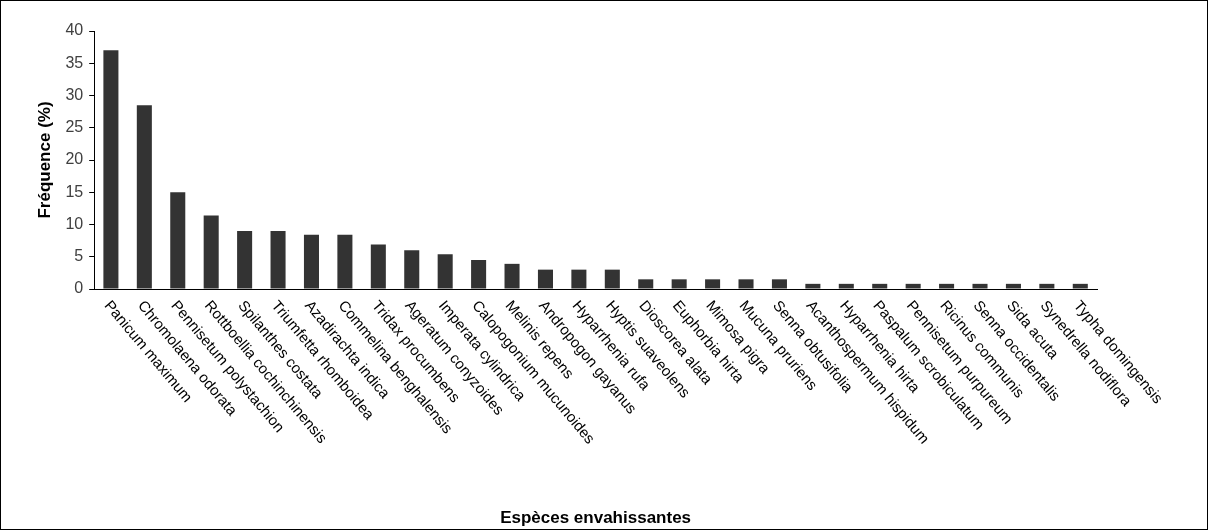 This screenshot has width=1208, height=530. I want to click on y-axis-title: Fréquence (%), so click(44, 160).